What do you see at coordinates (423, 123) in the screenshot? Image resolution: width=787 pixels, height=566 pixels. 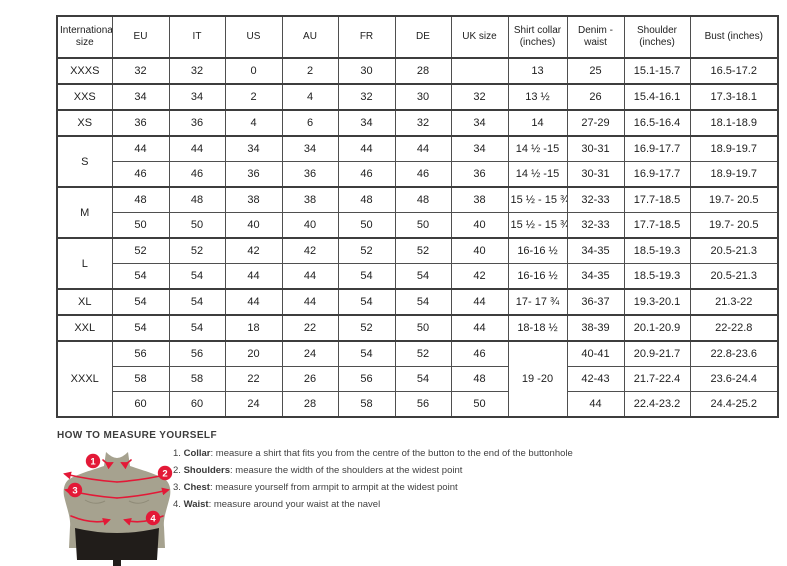 I see `table-cell: 32` at bounding box center [423, 123].